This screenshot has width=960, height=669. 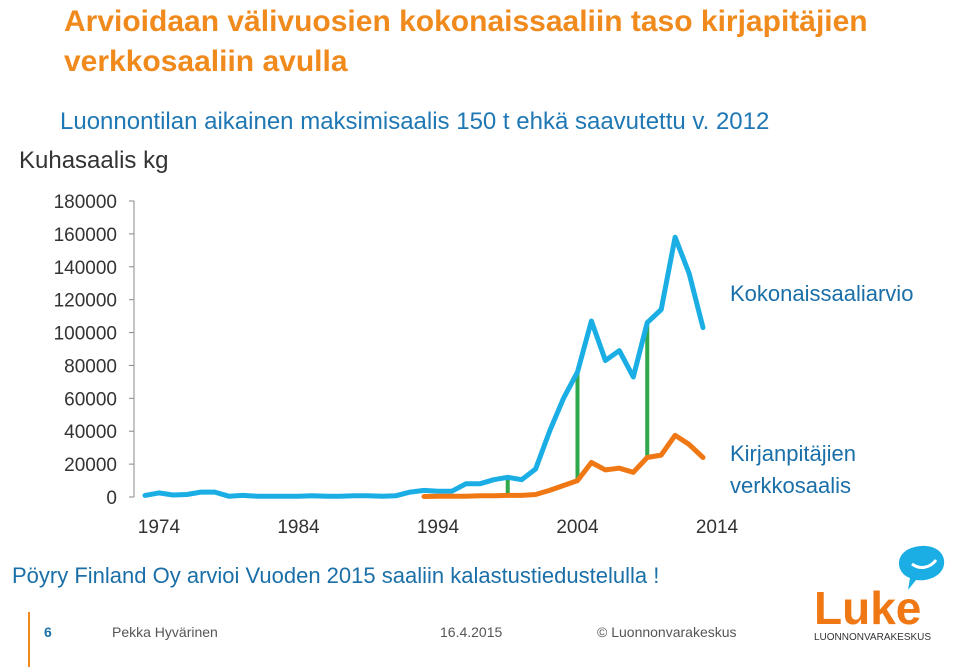 I want to click on y-tick-label: 180000, so click(x=85, y=202).